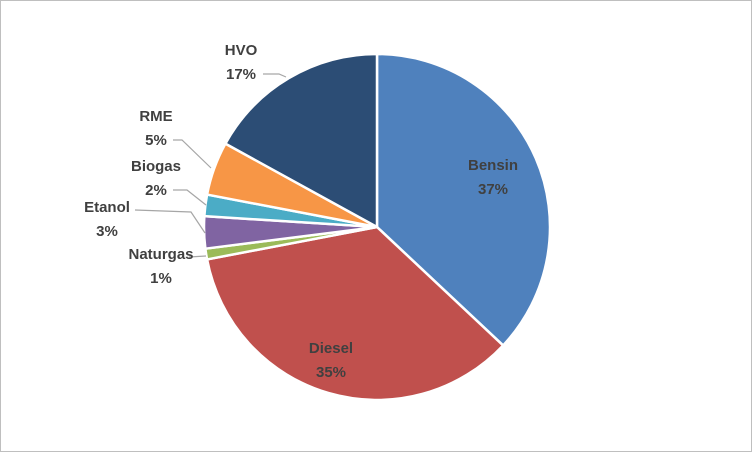 The image size is (752, 456). I want to click on leader-line-hvo, so click(275, 75).